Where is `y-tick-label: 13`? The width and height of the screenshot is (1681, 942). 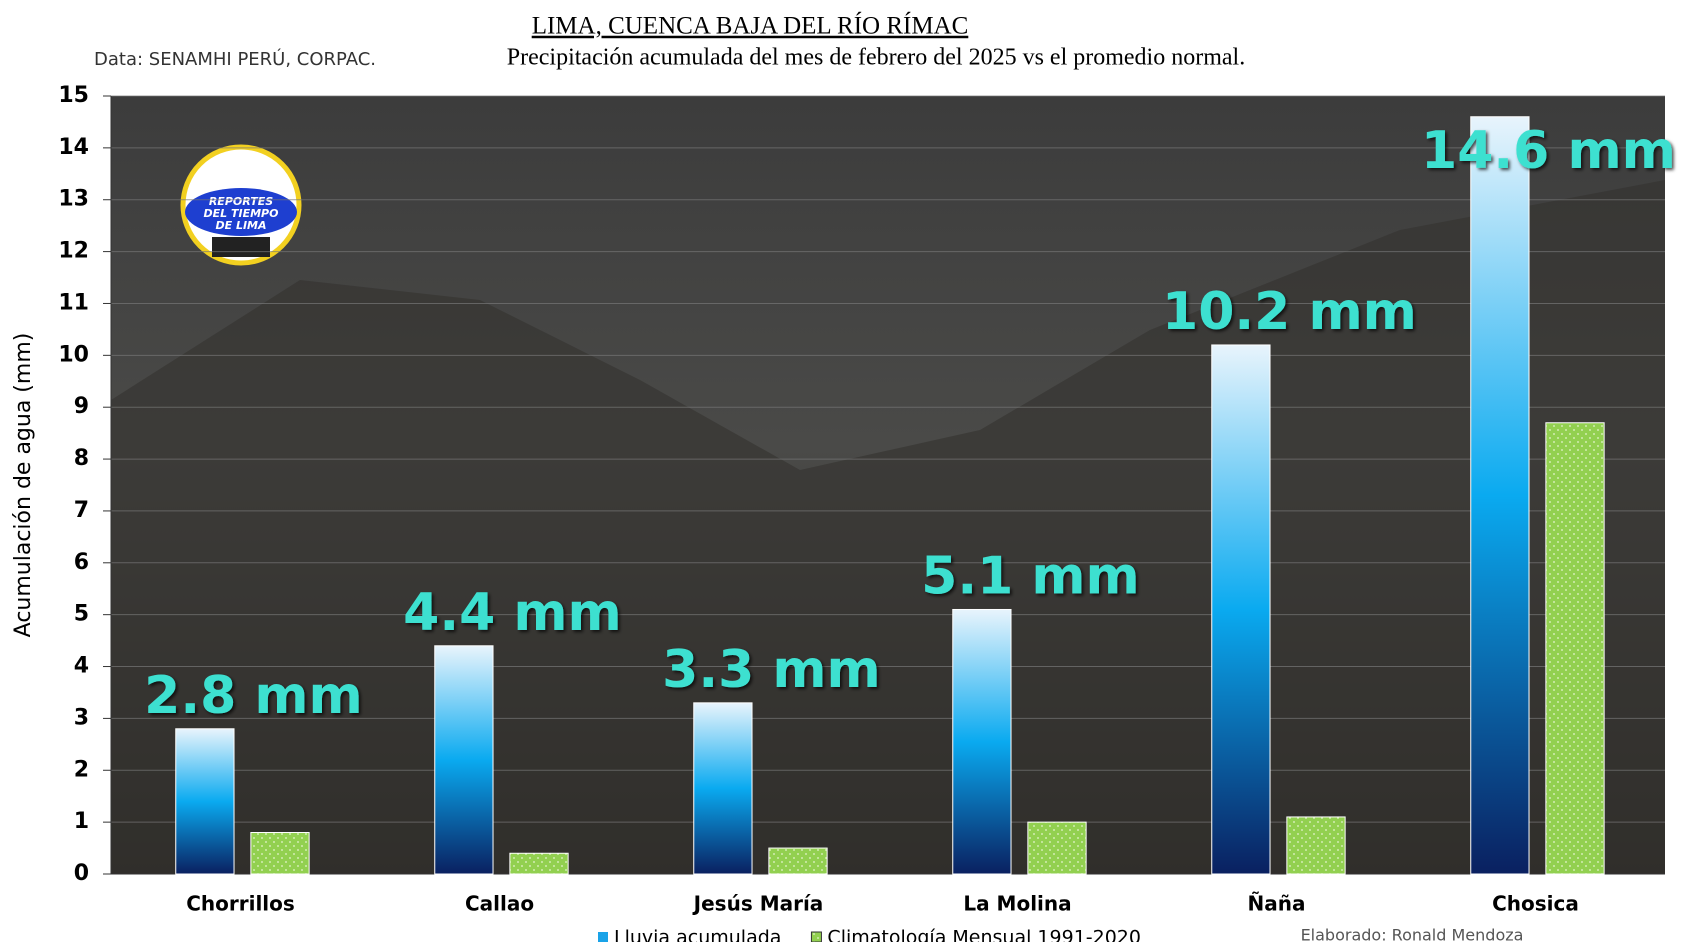
y-tick-label: 13 is located at coordinates (73, 199).